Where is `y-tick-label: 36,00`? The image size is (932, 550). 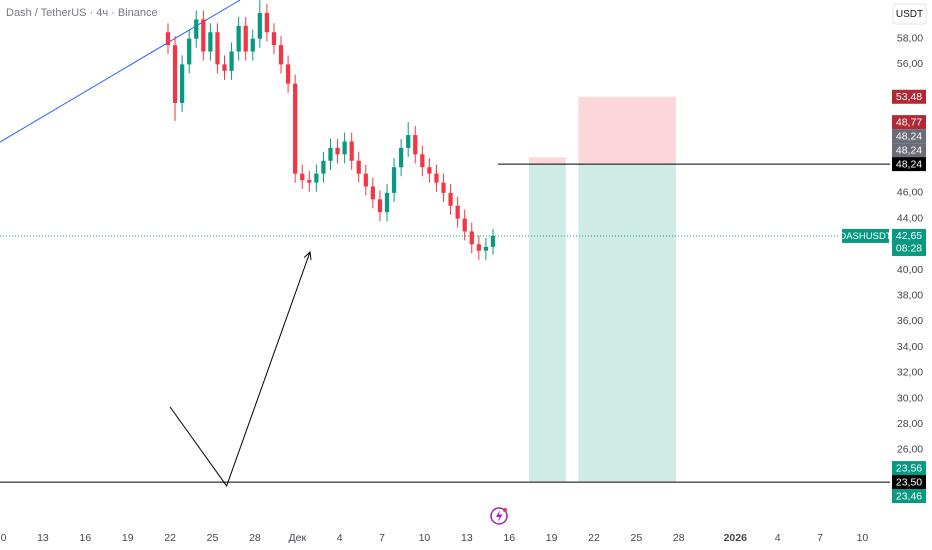
y-tick-label: 36,00 is located at coordinates (910, 321).